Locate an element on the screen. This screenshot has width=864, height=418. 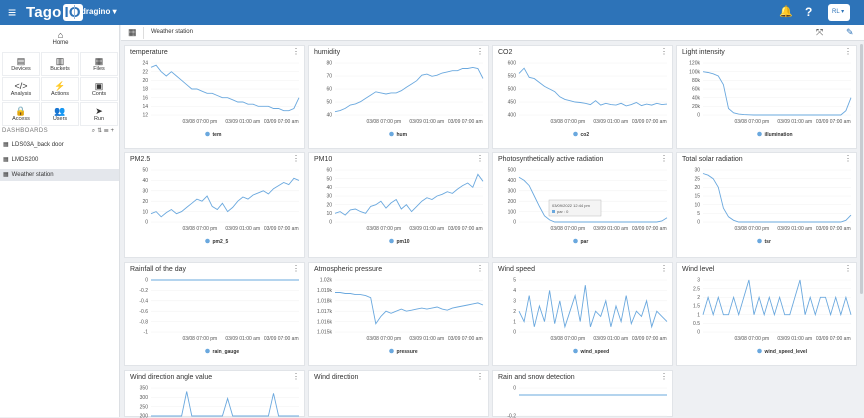
widget-card: Wind direction ⋮ is located at coordinates (398, 393).